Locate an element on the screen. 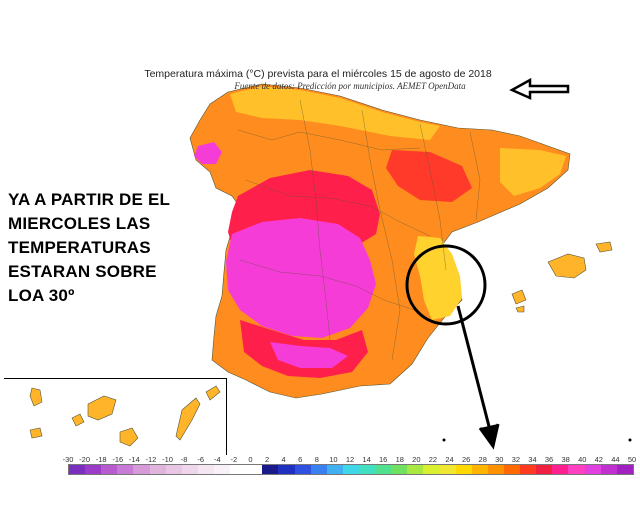 This screenshot has width=640, height=521. legend-tick-label: 26 is located at coordinates (466, 459).